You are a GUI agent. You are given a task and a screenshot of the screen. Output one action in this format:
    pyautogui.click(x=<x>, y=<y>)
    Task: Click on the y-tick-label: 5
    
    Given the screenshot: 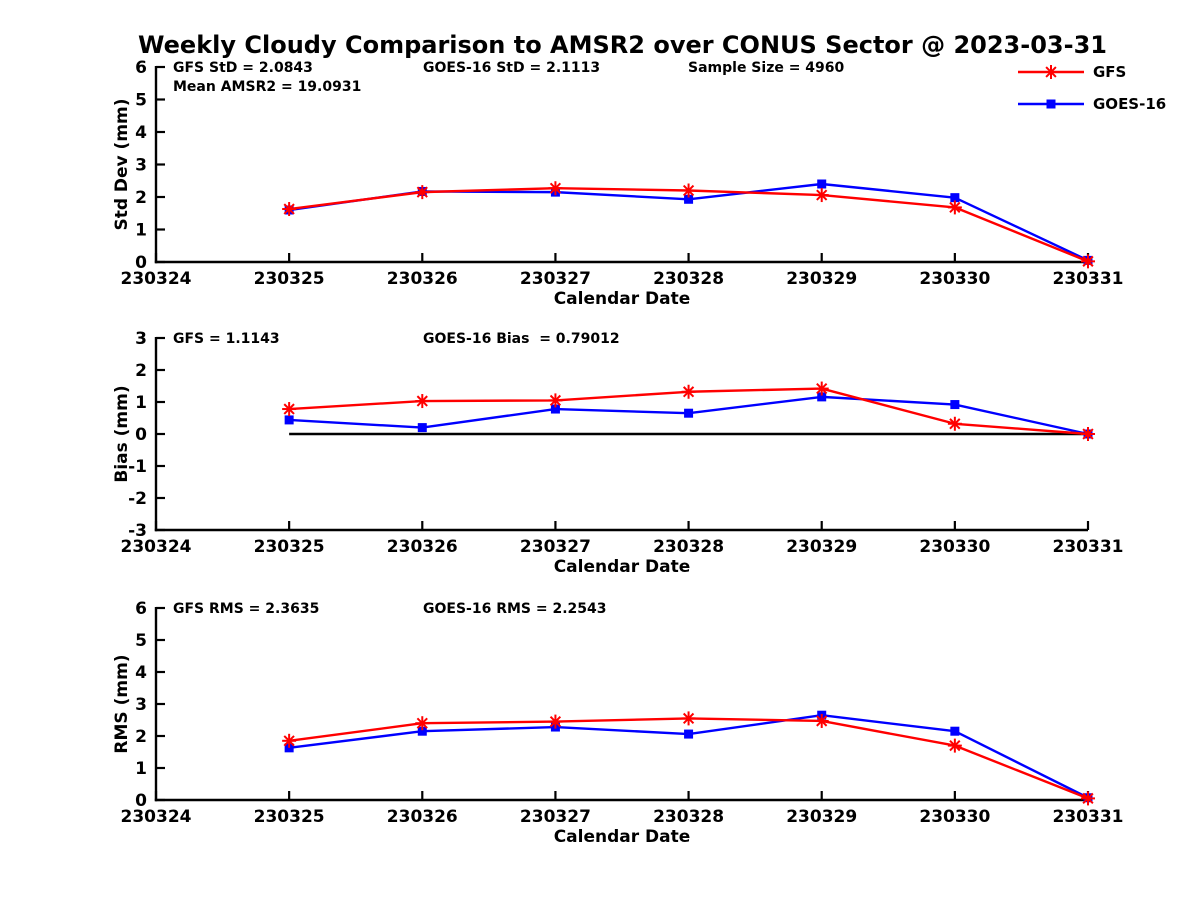 What is the action you would take?
    pyautogui.click(x=141, y=100)
    